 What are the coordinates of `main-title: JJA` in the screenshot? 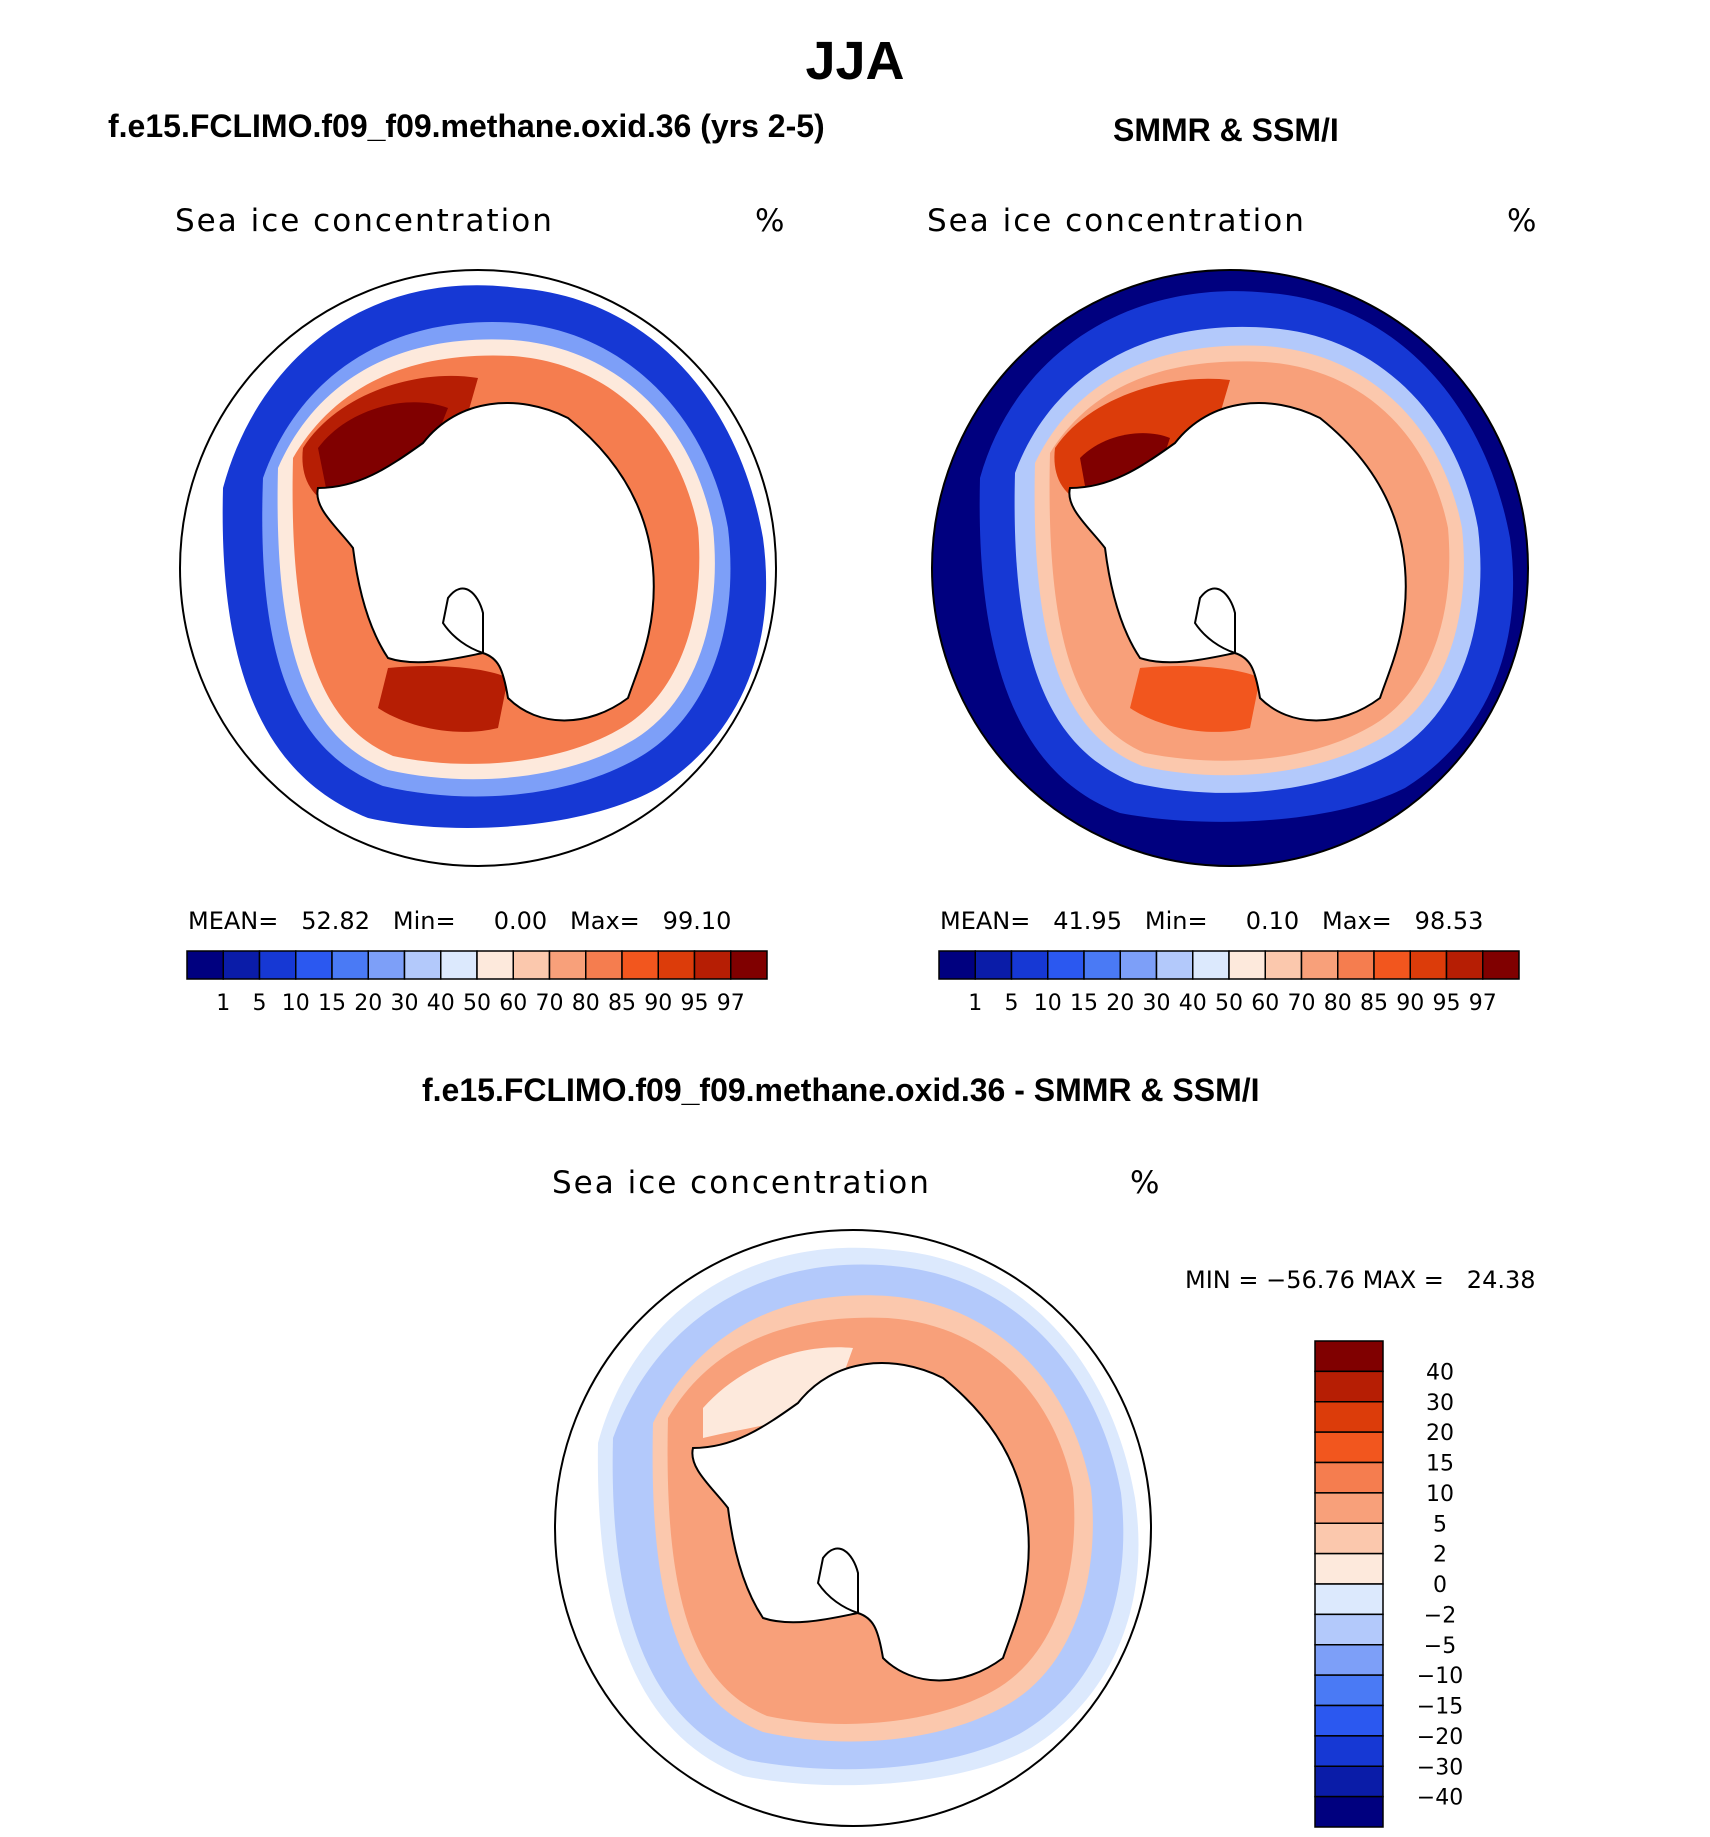 It's located at (855, 61).